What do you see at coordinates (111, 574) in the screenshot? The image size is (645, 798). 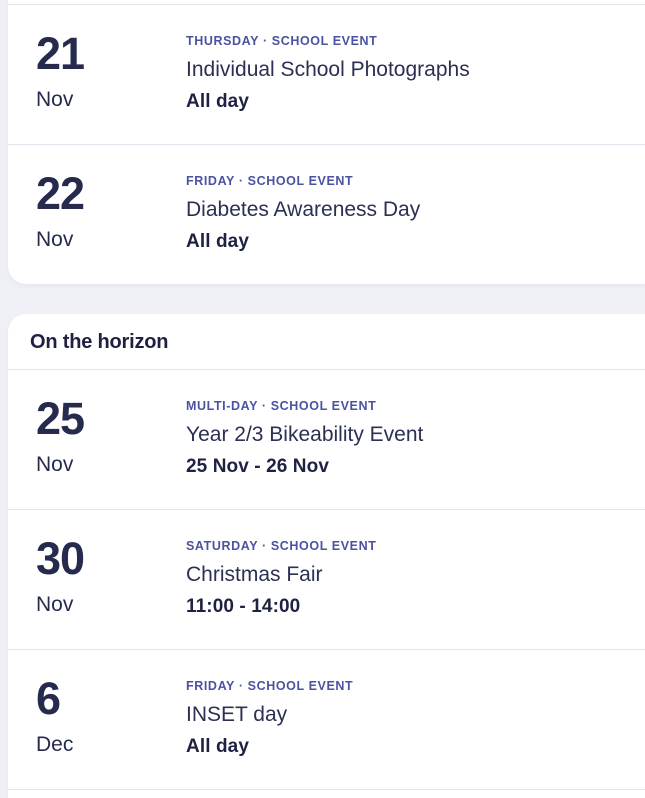 I see `event-date: 30 Nov` at bounding box center [111, 574].